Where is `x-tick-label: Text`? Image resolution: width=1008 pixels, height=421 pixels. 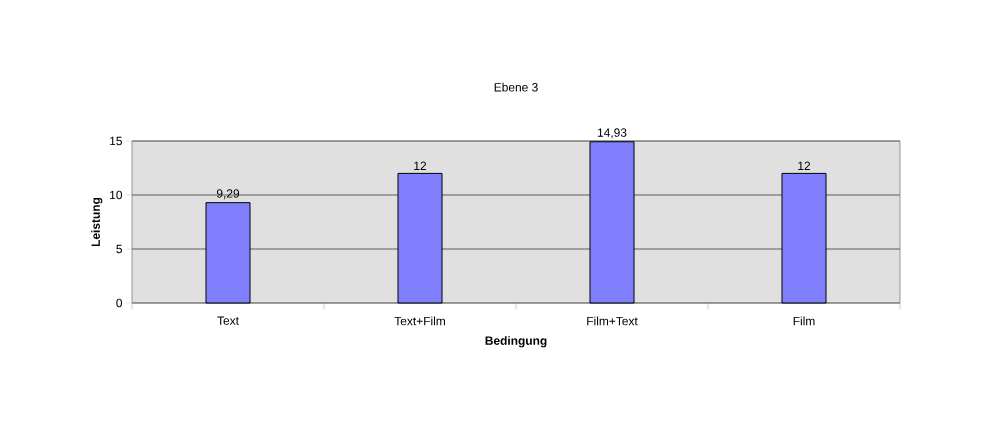 x-tick-label: Text is located at coordinates (228, 320).